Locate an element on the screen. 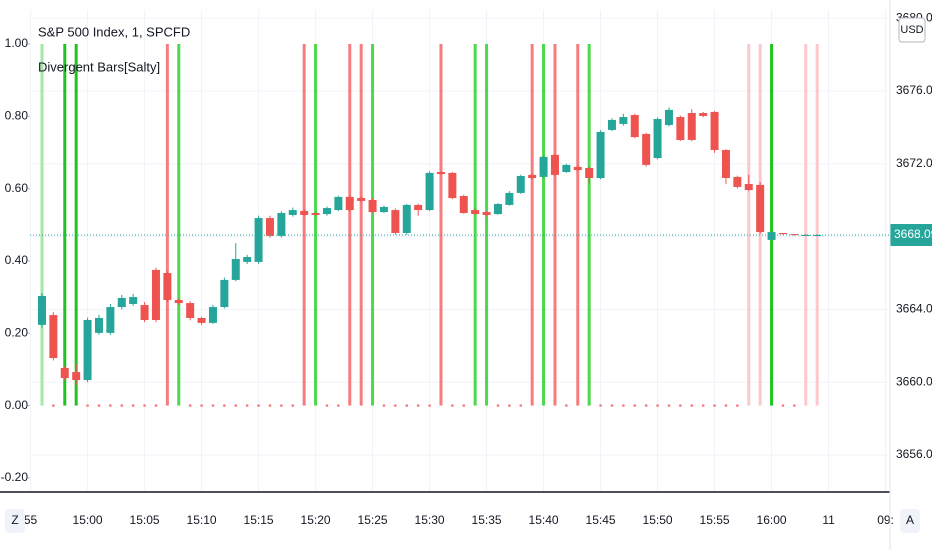 The image size is (932, 550). x-tick-label: 15:25 is located at coordinates (373, 520).